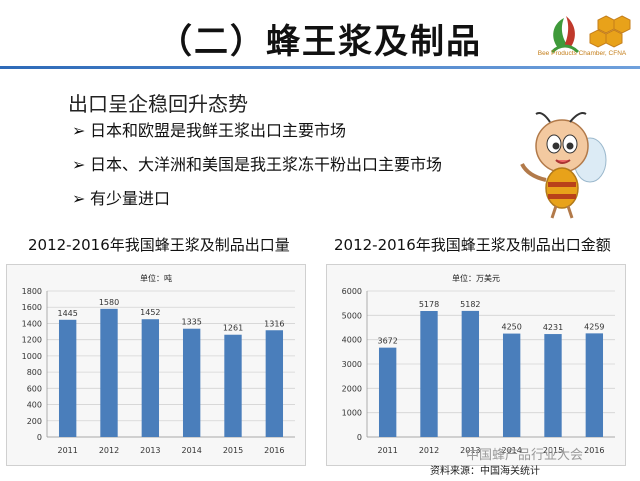 This screenshot has width=640, height=481. What do you see at coordinates (563, 165) in the screenshot?
I see `bee-mascot-icon` at bounding box center [563, 165].